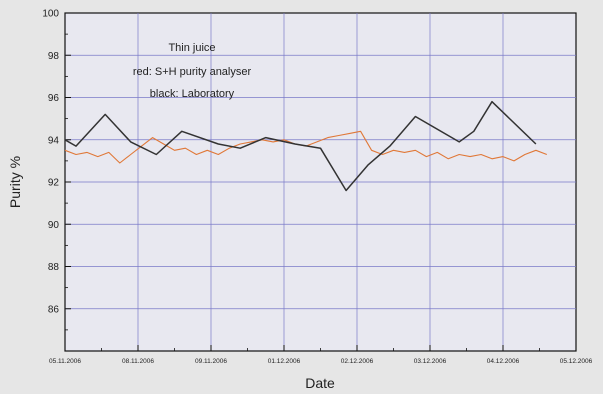 The height and width of the screenshot is (394, 603). Describe the element at coordinates (54, 183) in the screenshot. I see `y-tick-label: 92` at that location.